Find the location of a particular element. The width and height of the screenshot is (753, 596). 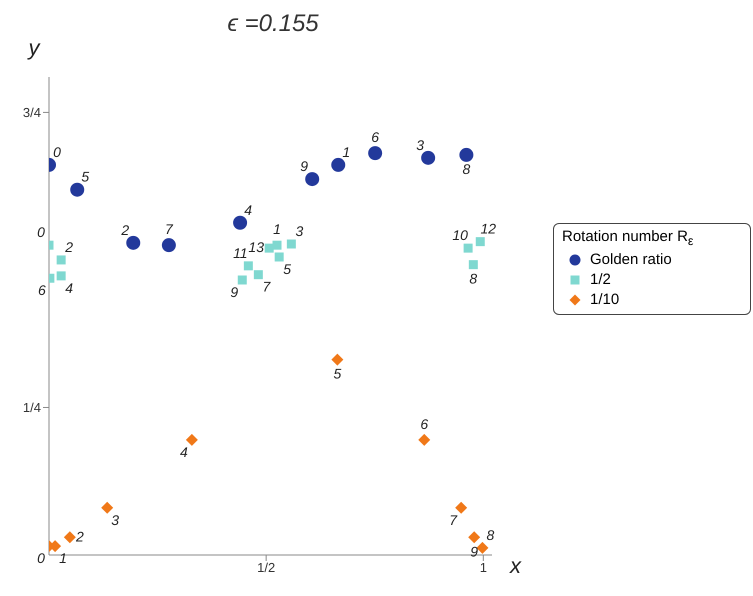

annotation: 11 is located at coordinates (240, 252).